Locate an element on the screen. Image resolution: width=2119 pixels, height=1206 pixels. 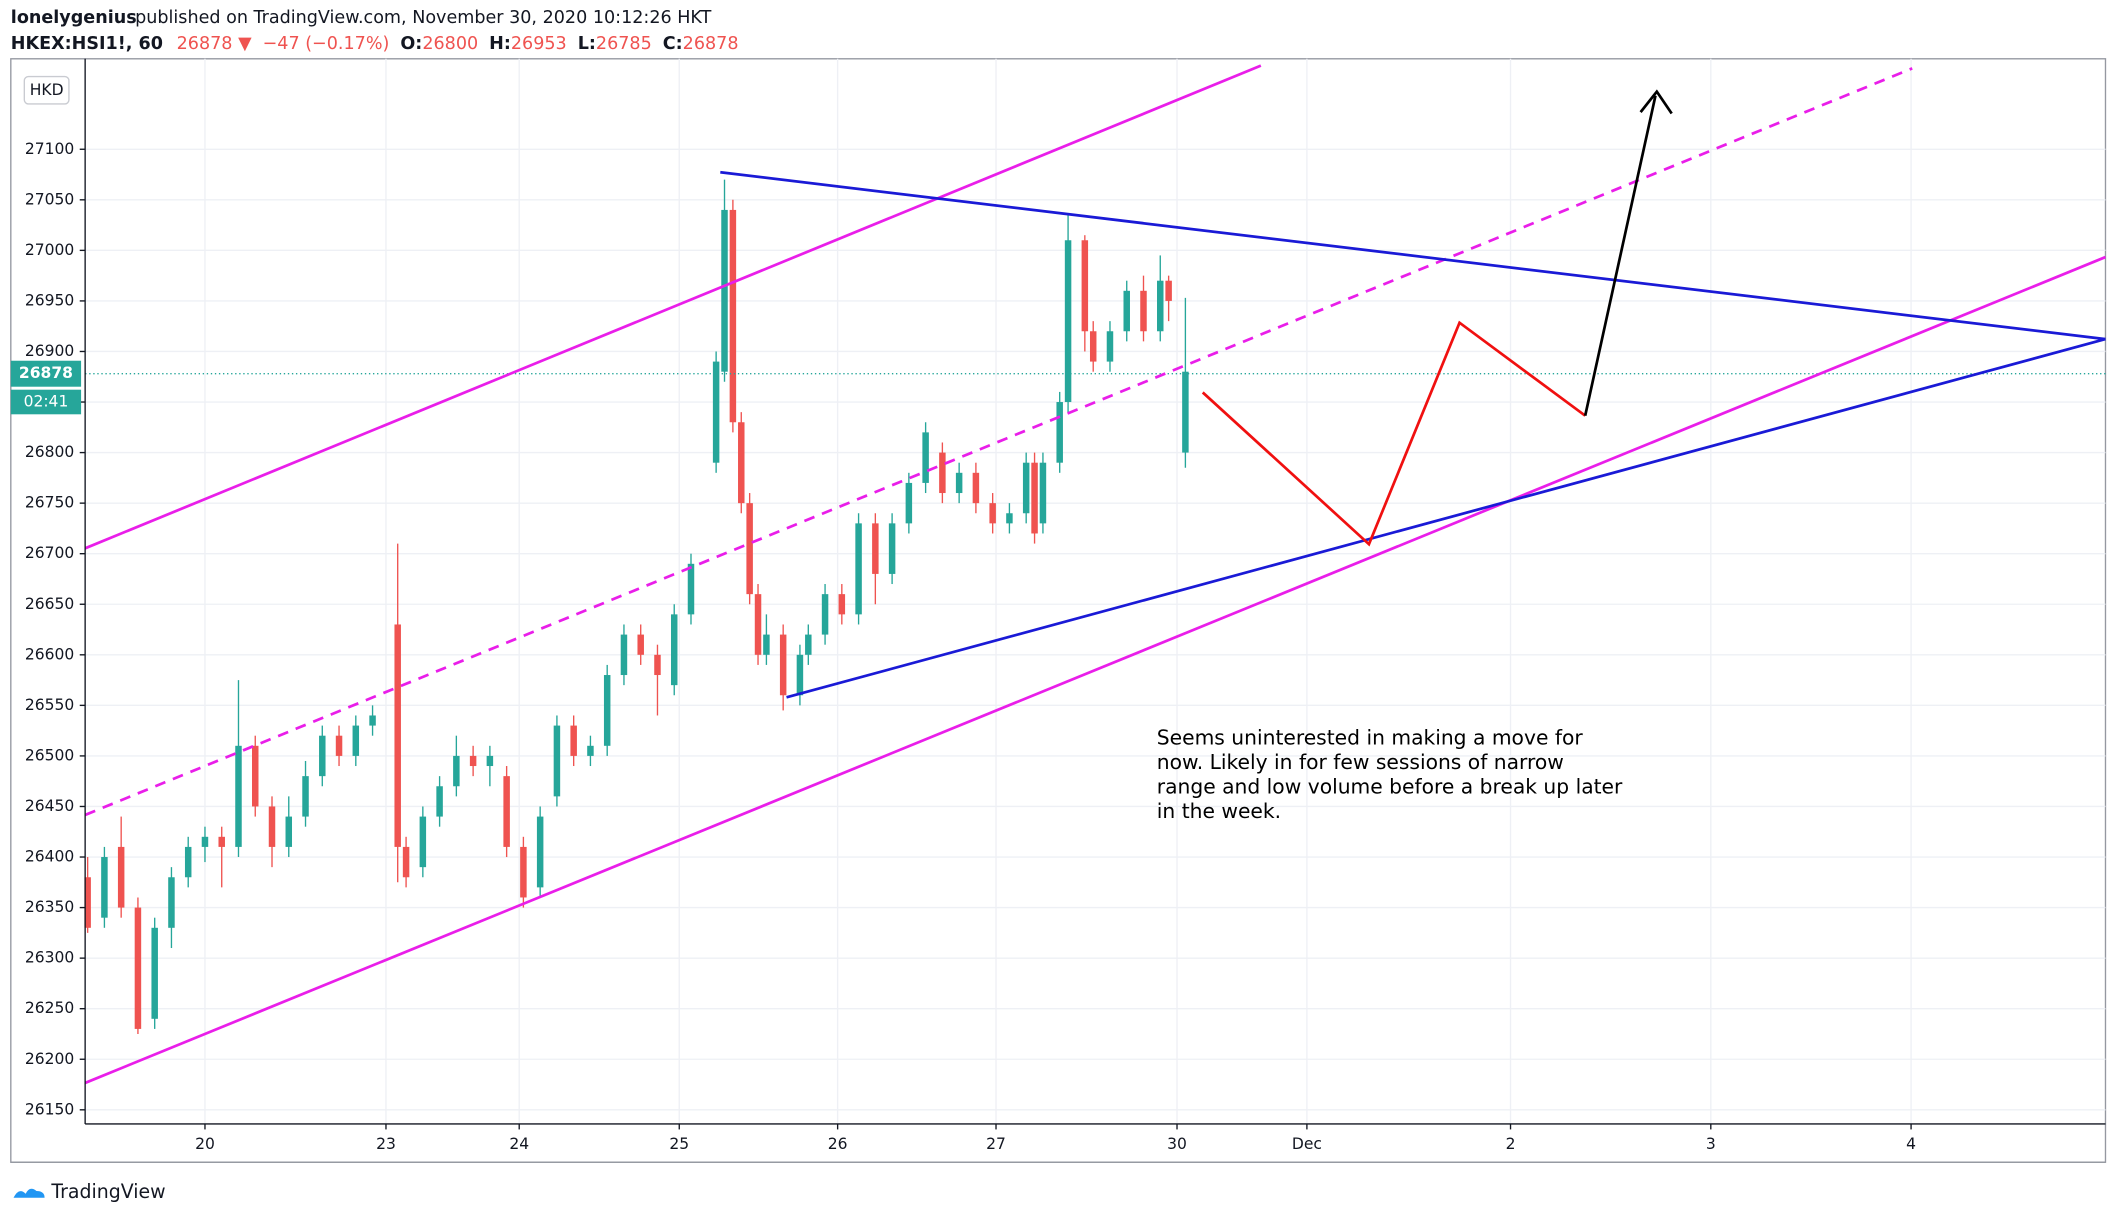
c-value: 26878 is located at coordinates (711, 44).